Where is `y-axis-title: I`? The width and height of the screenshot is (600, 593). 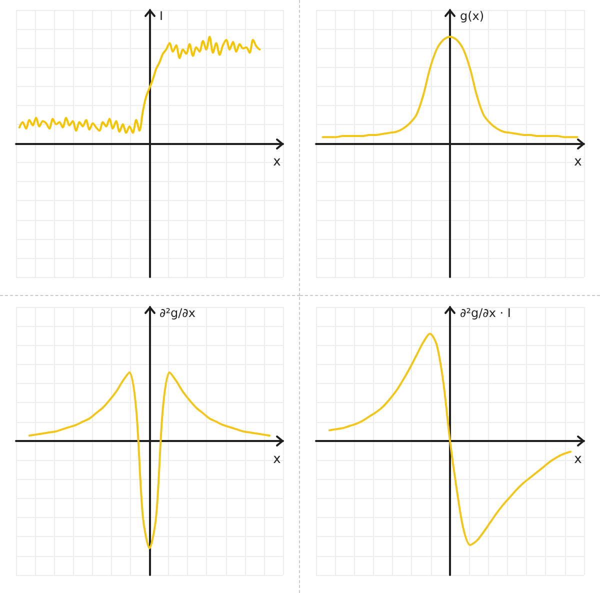
y-axis-title: I is located at coordinates (162, 16).